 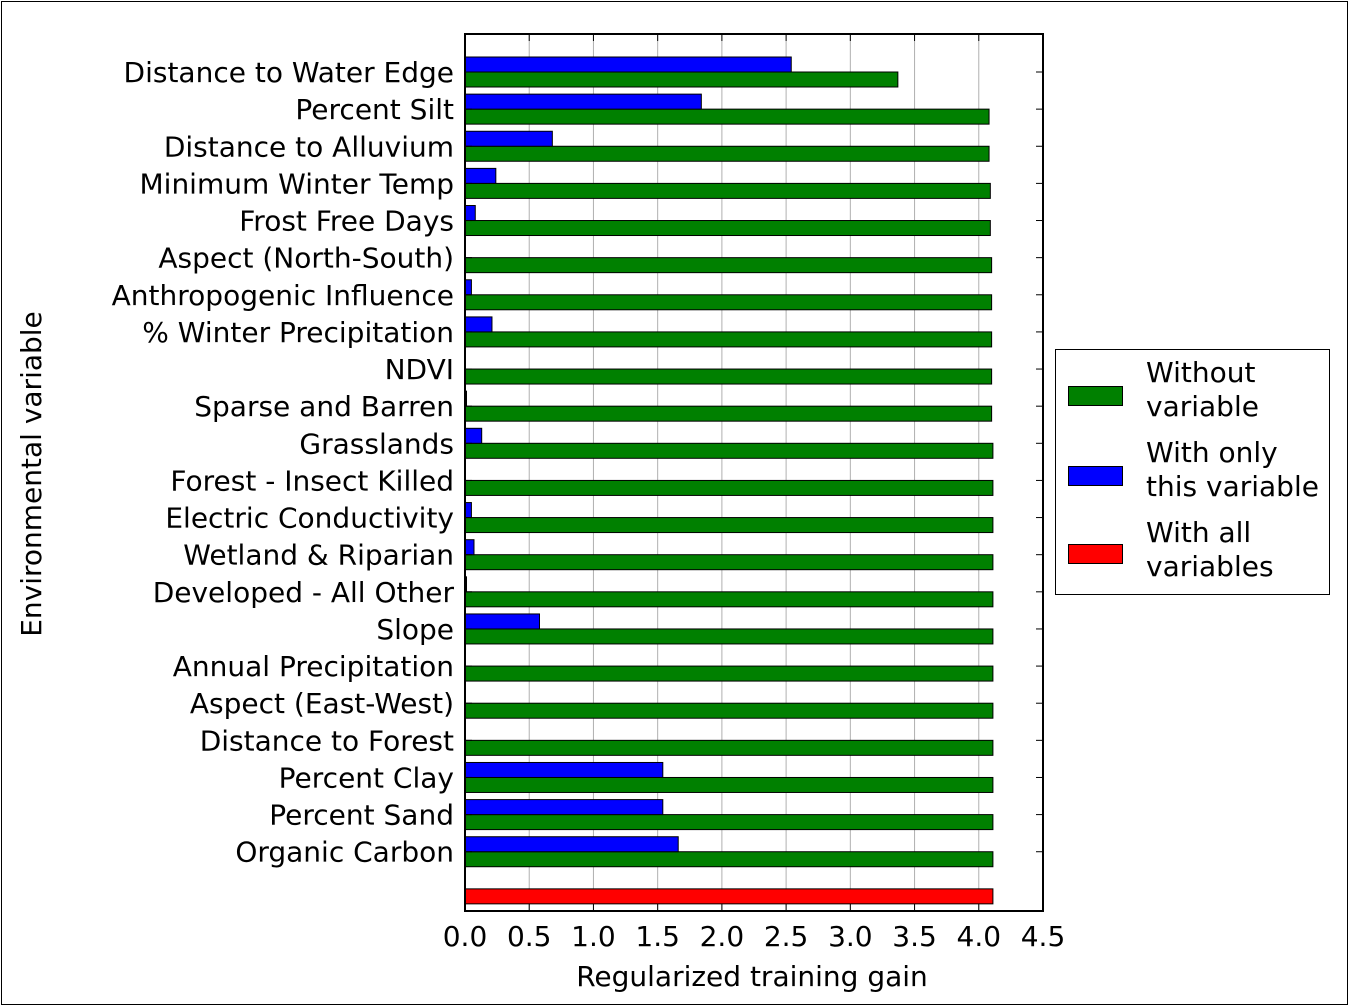 What do you see at coordinates (729, 896) in the screenshot?
I see `bar-with-all-variables` at bounding box center [729, 896].